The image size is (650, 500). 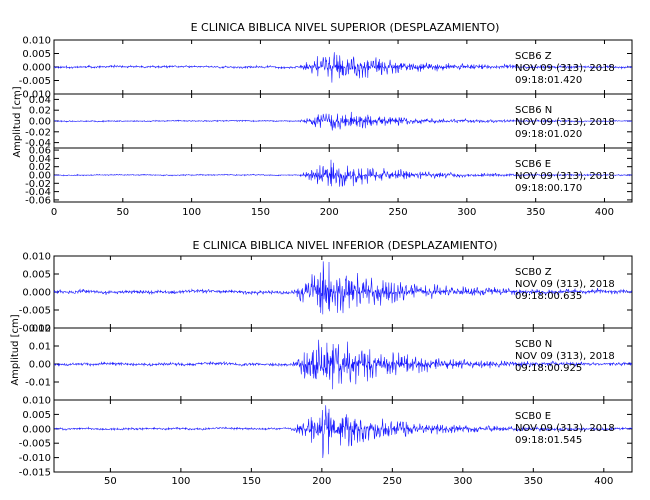 I want to click on time-label: 09:18:00.925, so click(x=548, y=368).